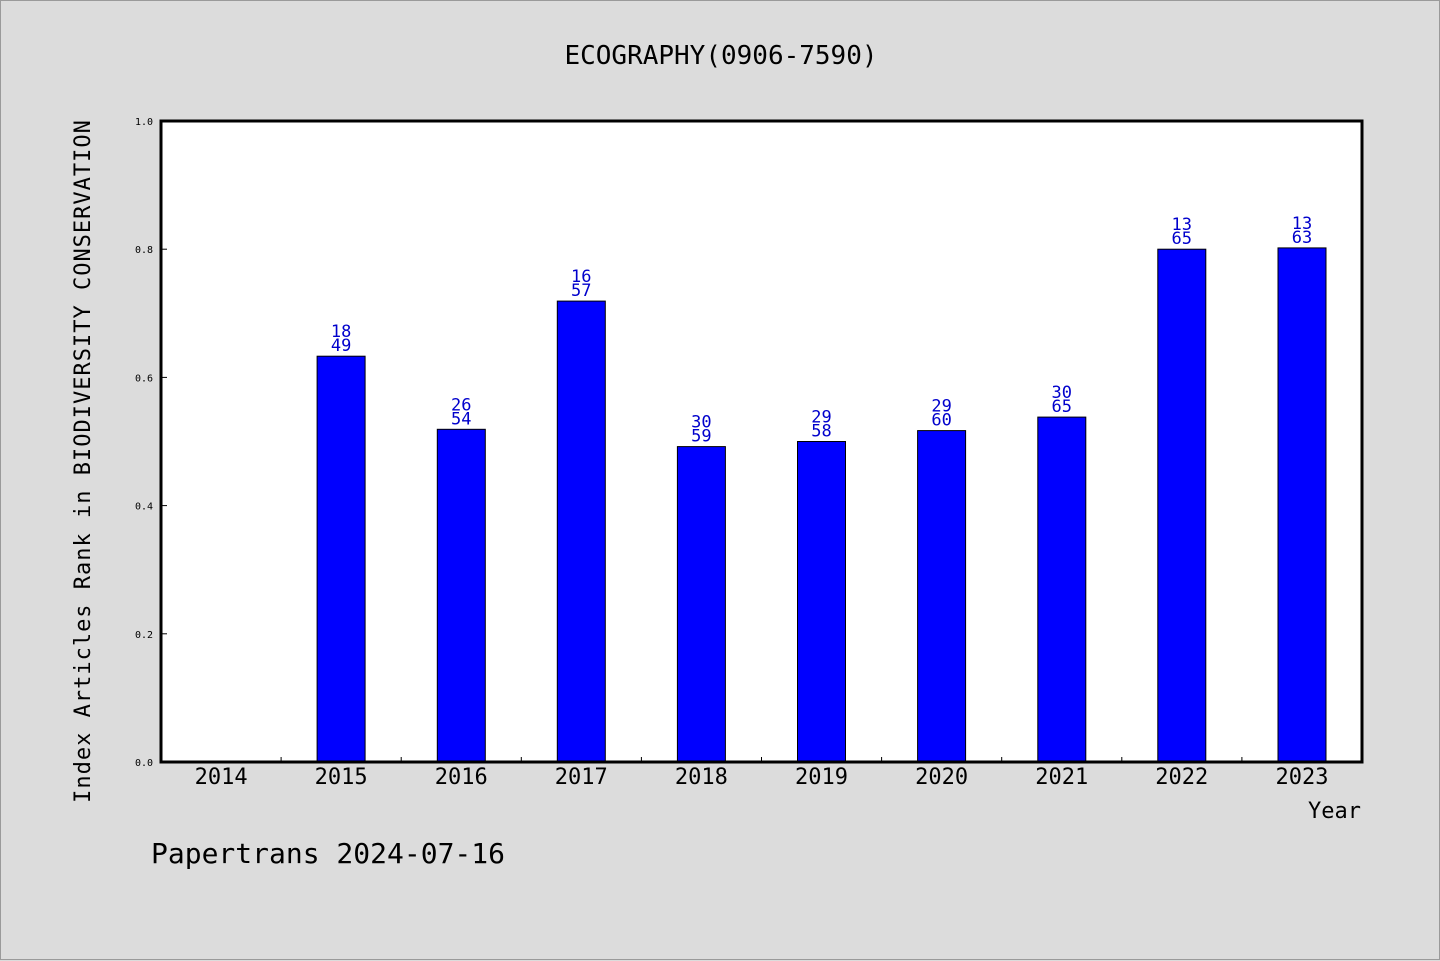  Describe the element at coordinates (1062, 407) in the screenshot. I see `bar-label-total-2021: 65` at that location.